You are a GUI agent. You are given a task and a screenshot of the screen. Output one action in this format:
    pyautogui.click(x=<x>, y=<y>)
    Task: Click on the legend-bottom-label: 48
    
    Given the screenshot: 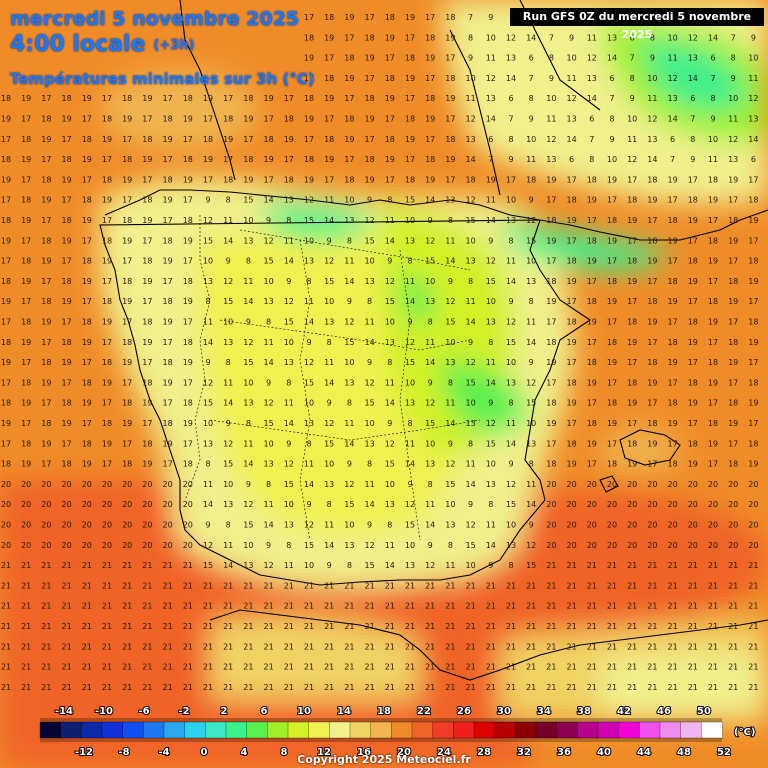 What is the action you would take?
    pyautogui.click(x=684, y=752)
    